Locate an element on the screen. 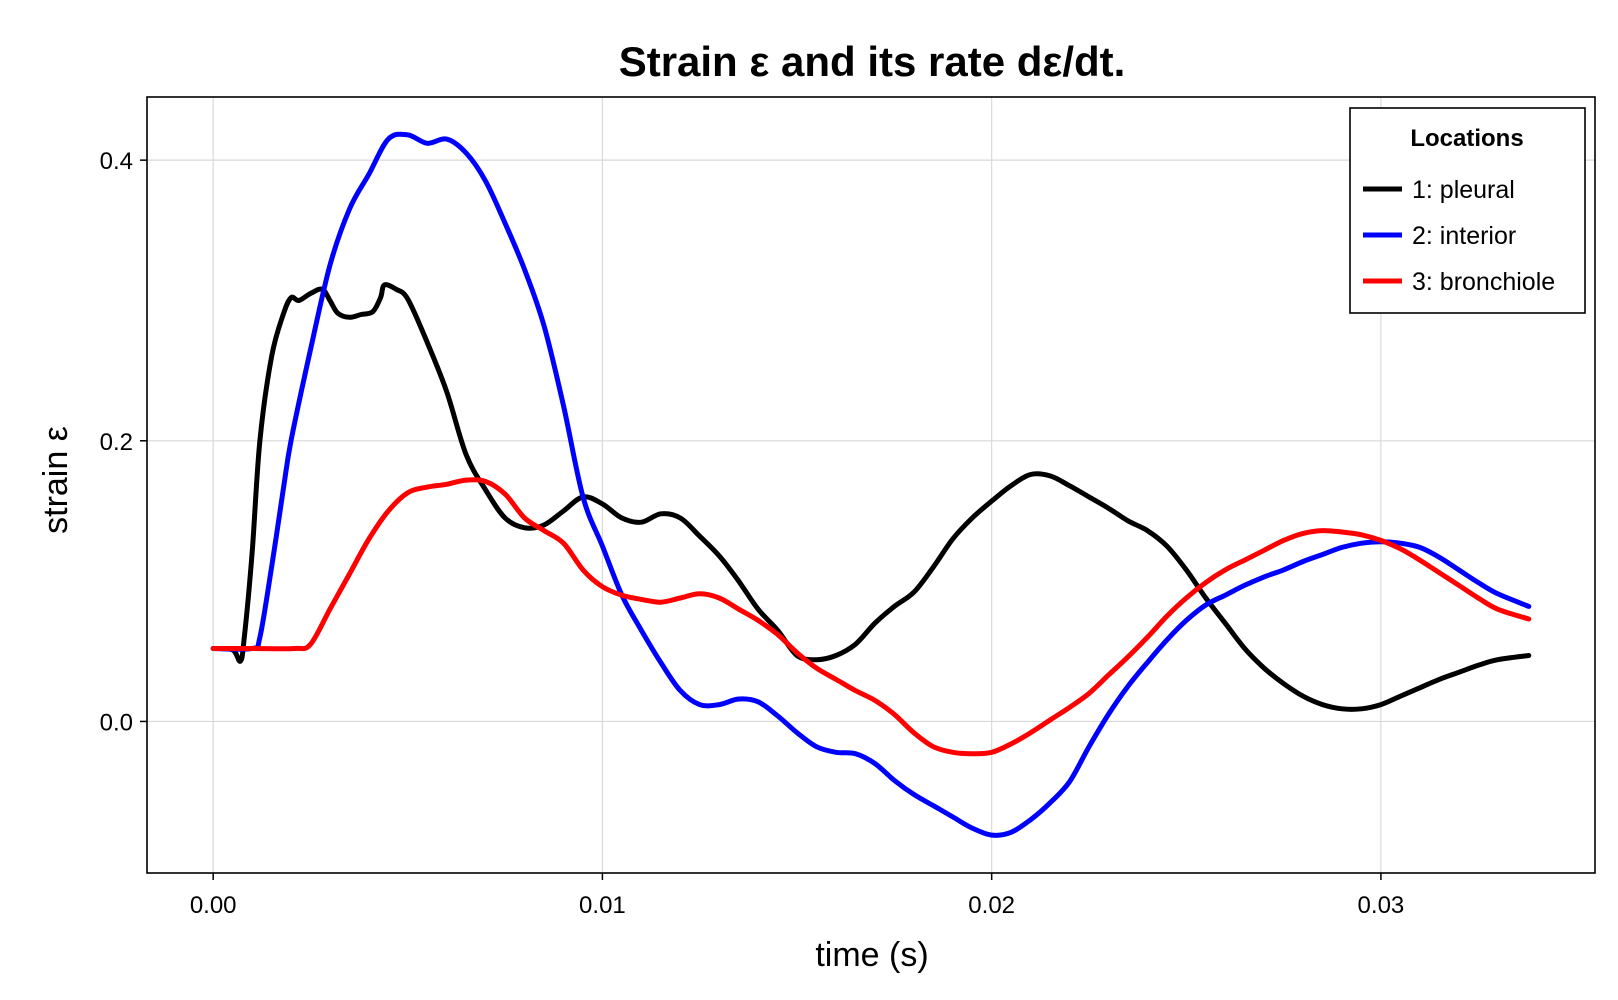  x-tick-label: 0.01 is located at coordinates (602, 905).